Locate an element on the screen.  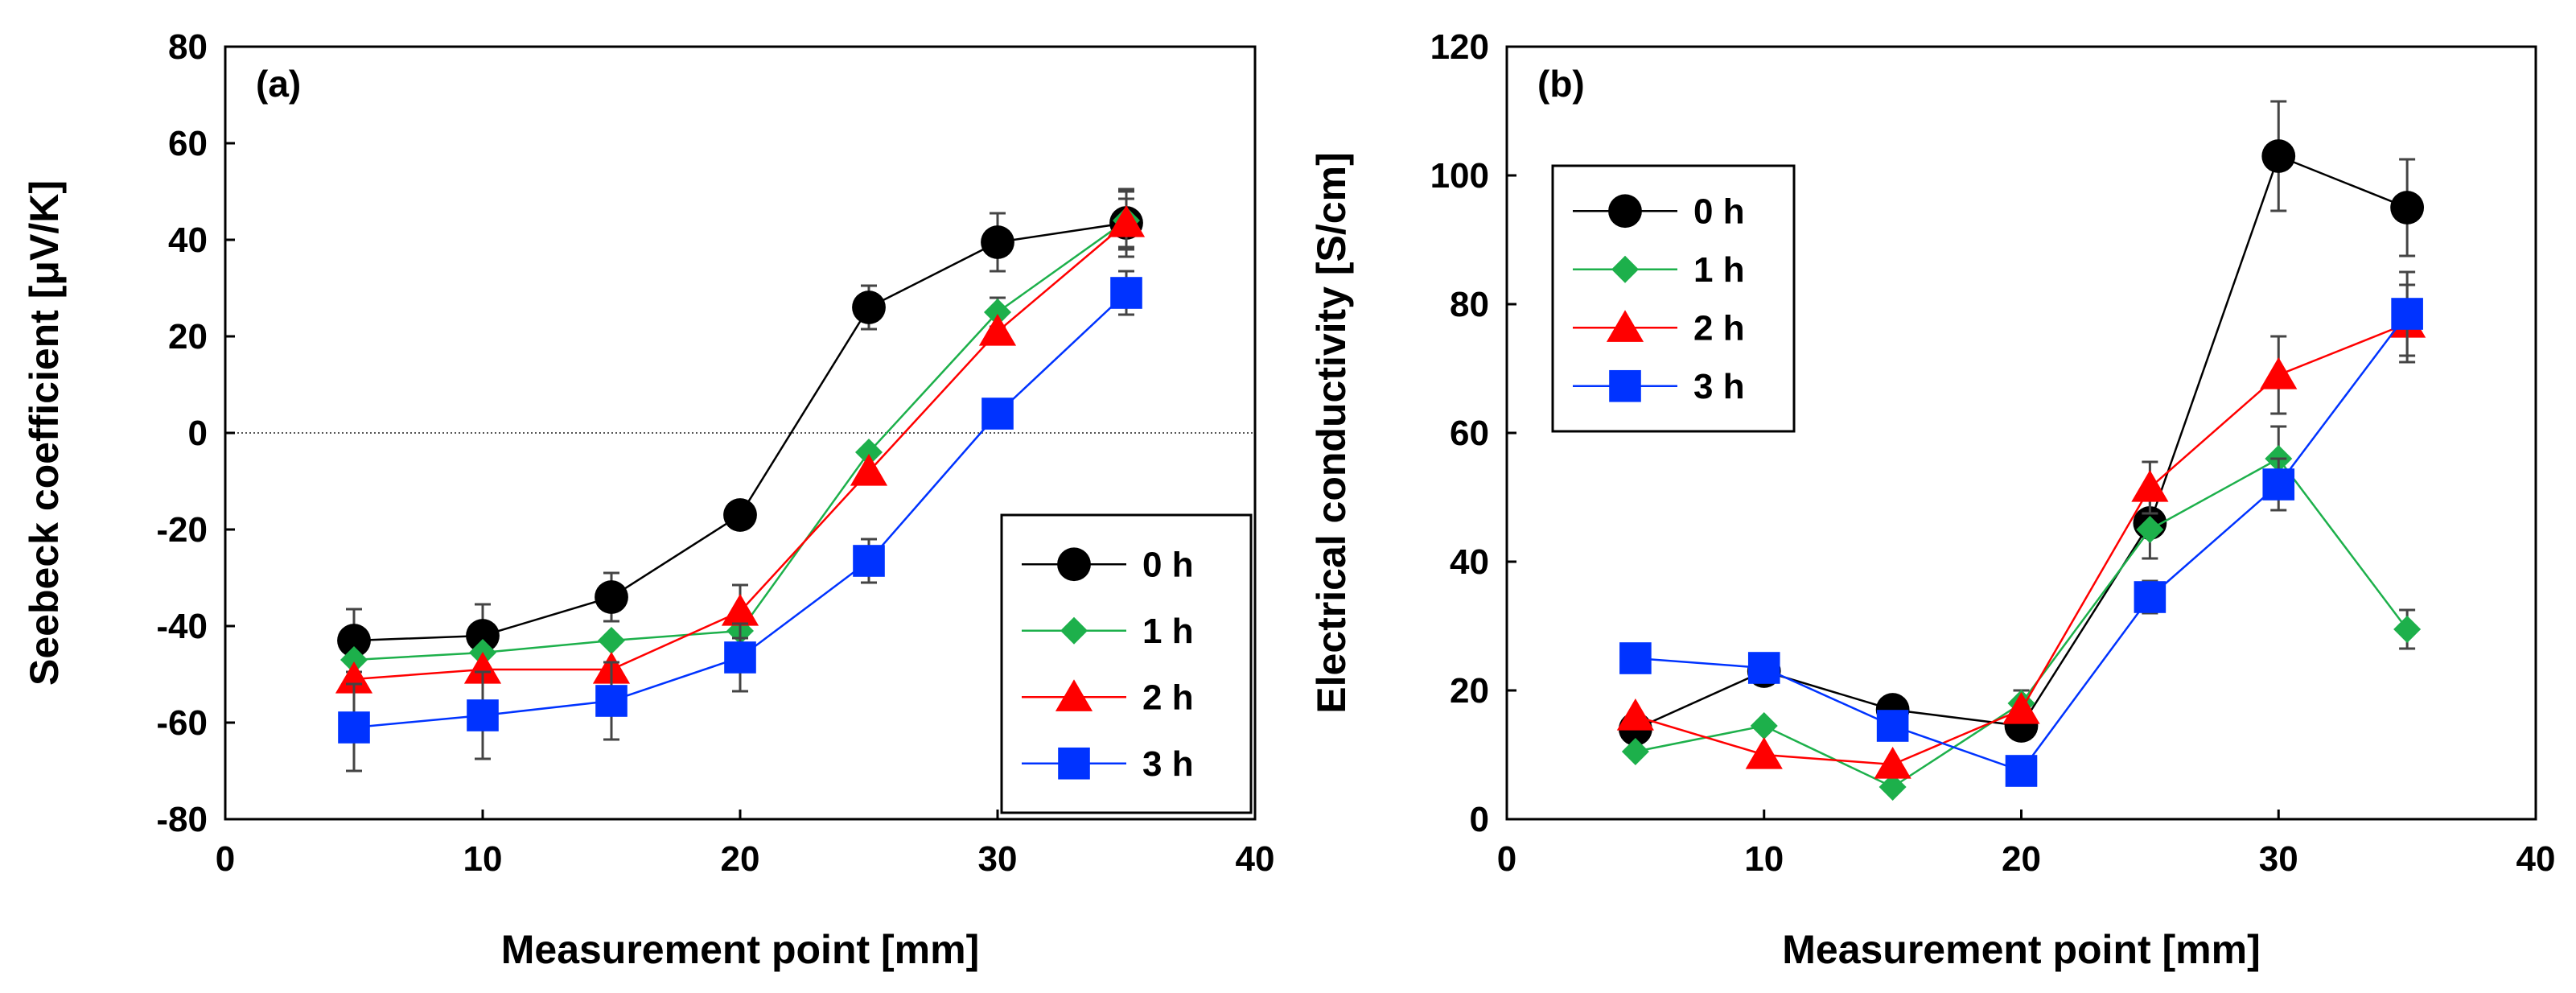
y-tick-label: -80 is located at coordinates (182, 819).